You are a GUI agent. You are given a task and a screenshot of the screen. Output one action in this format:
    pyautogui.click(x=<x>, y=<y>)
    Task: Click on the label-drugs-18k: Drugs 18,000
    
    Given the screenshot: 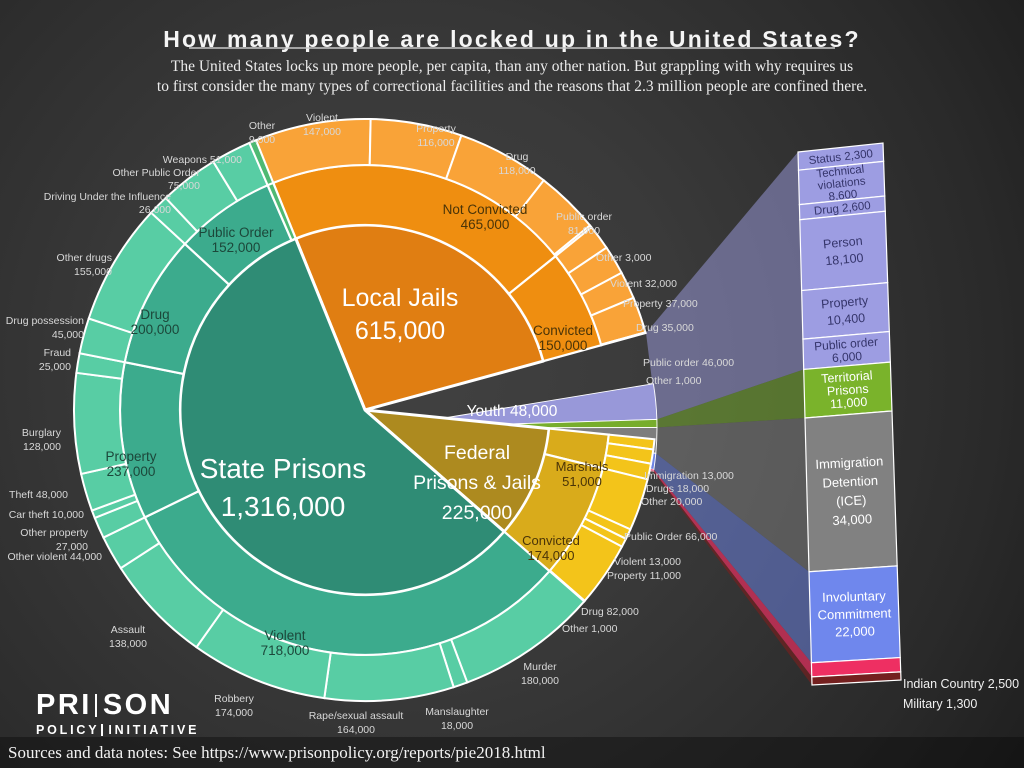 What is the action you would take?
    pyautogui.click(x=677, y=489)
    